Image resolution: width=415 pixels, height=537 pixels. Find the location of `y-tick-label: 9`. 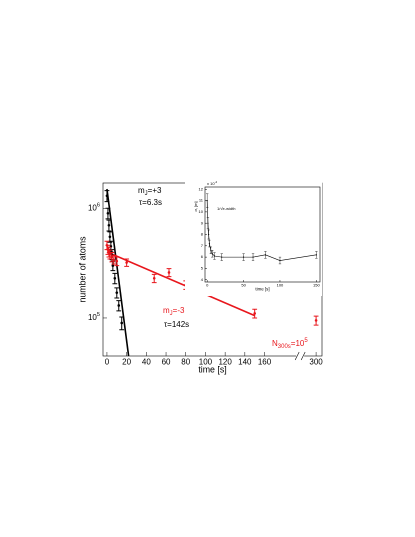

y-tick-label: 9 is located at coordinates (202, 222).